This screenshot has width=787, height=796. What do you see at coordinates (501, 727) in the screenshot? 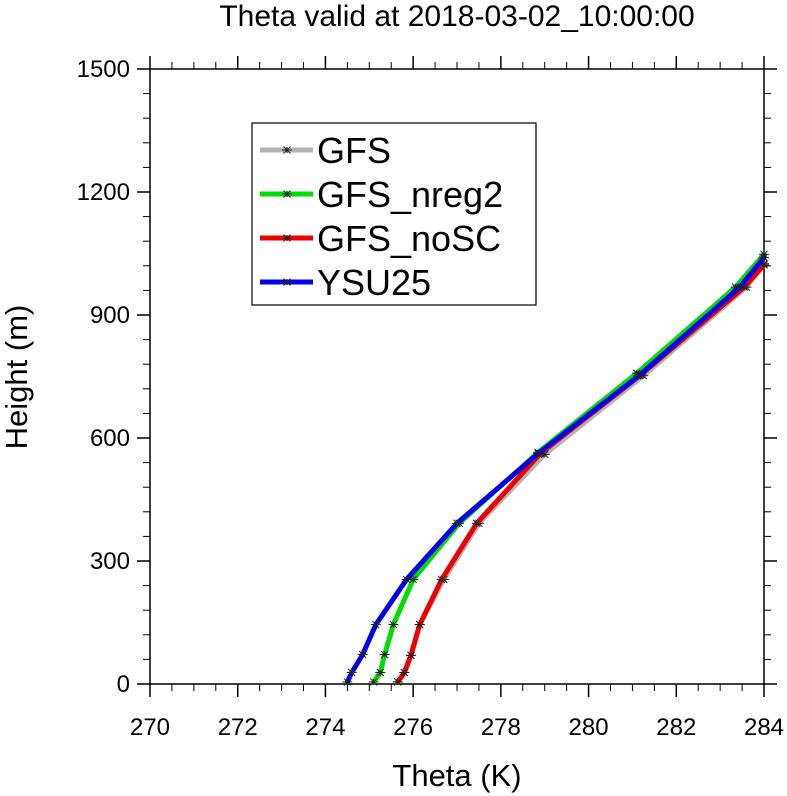
I see `x-tick-label: 278` at bounding box center [501, 727].